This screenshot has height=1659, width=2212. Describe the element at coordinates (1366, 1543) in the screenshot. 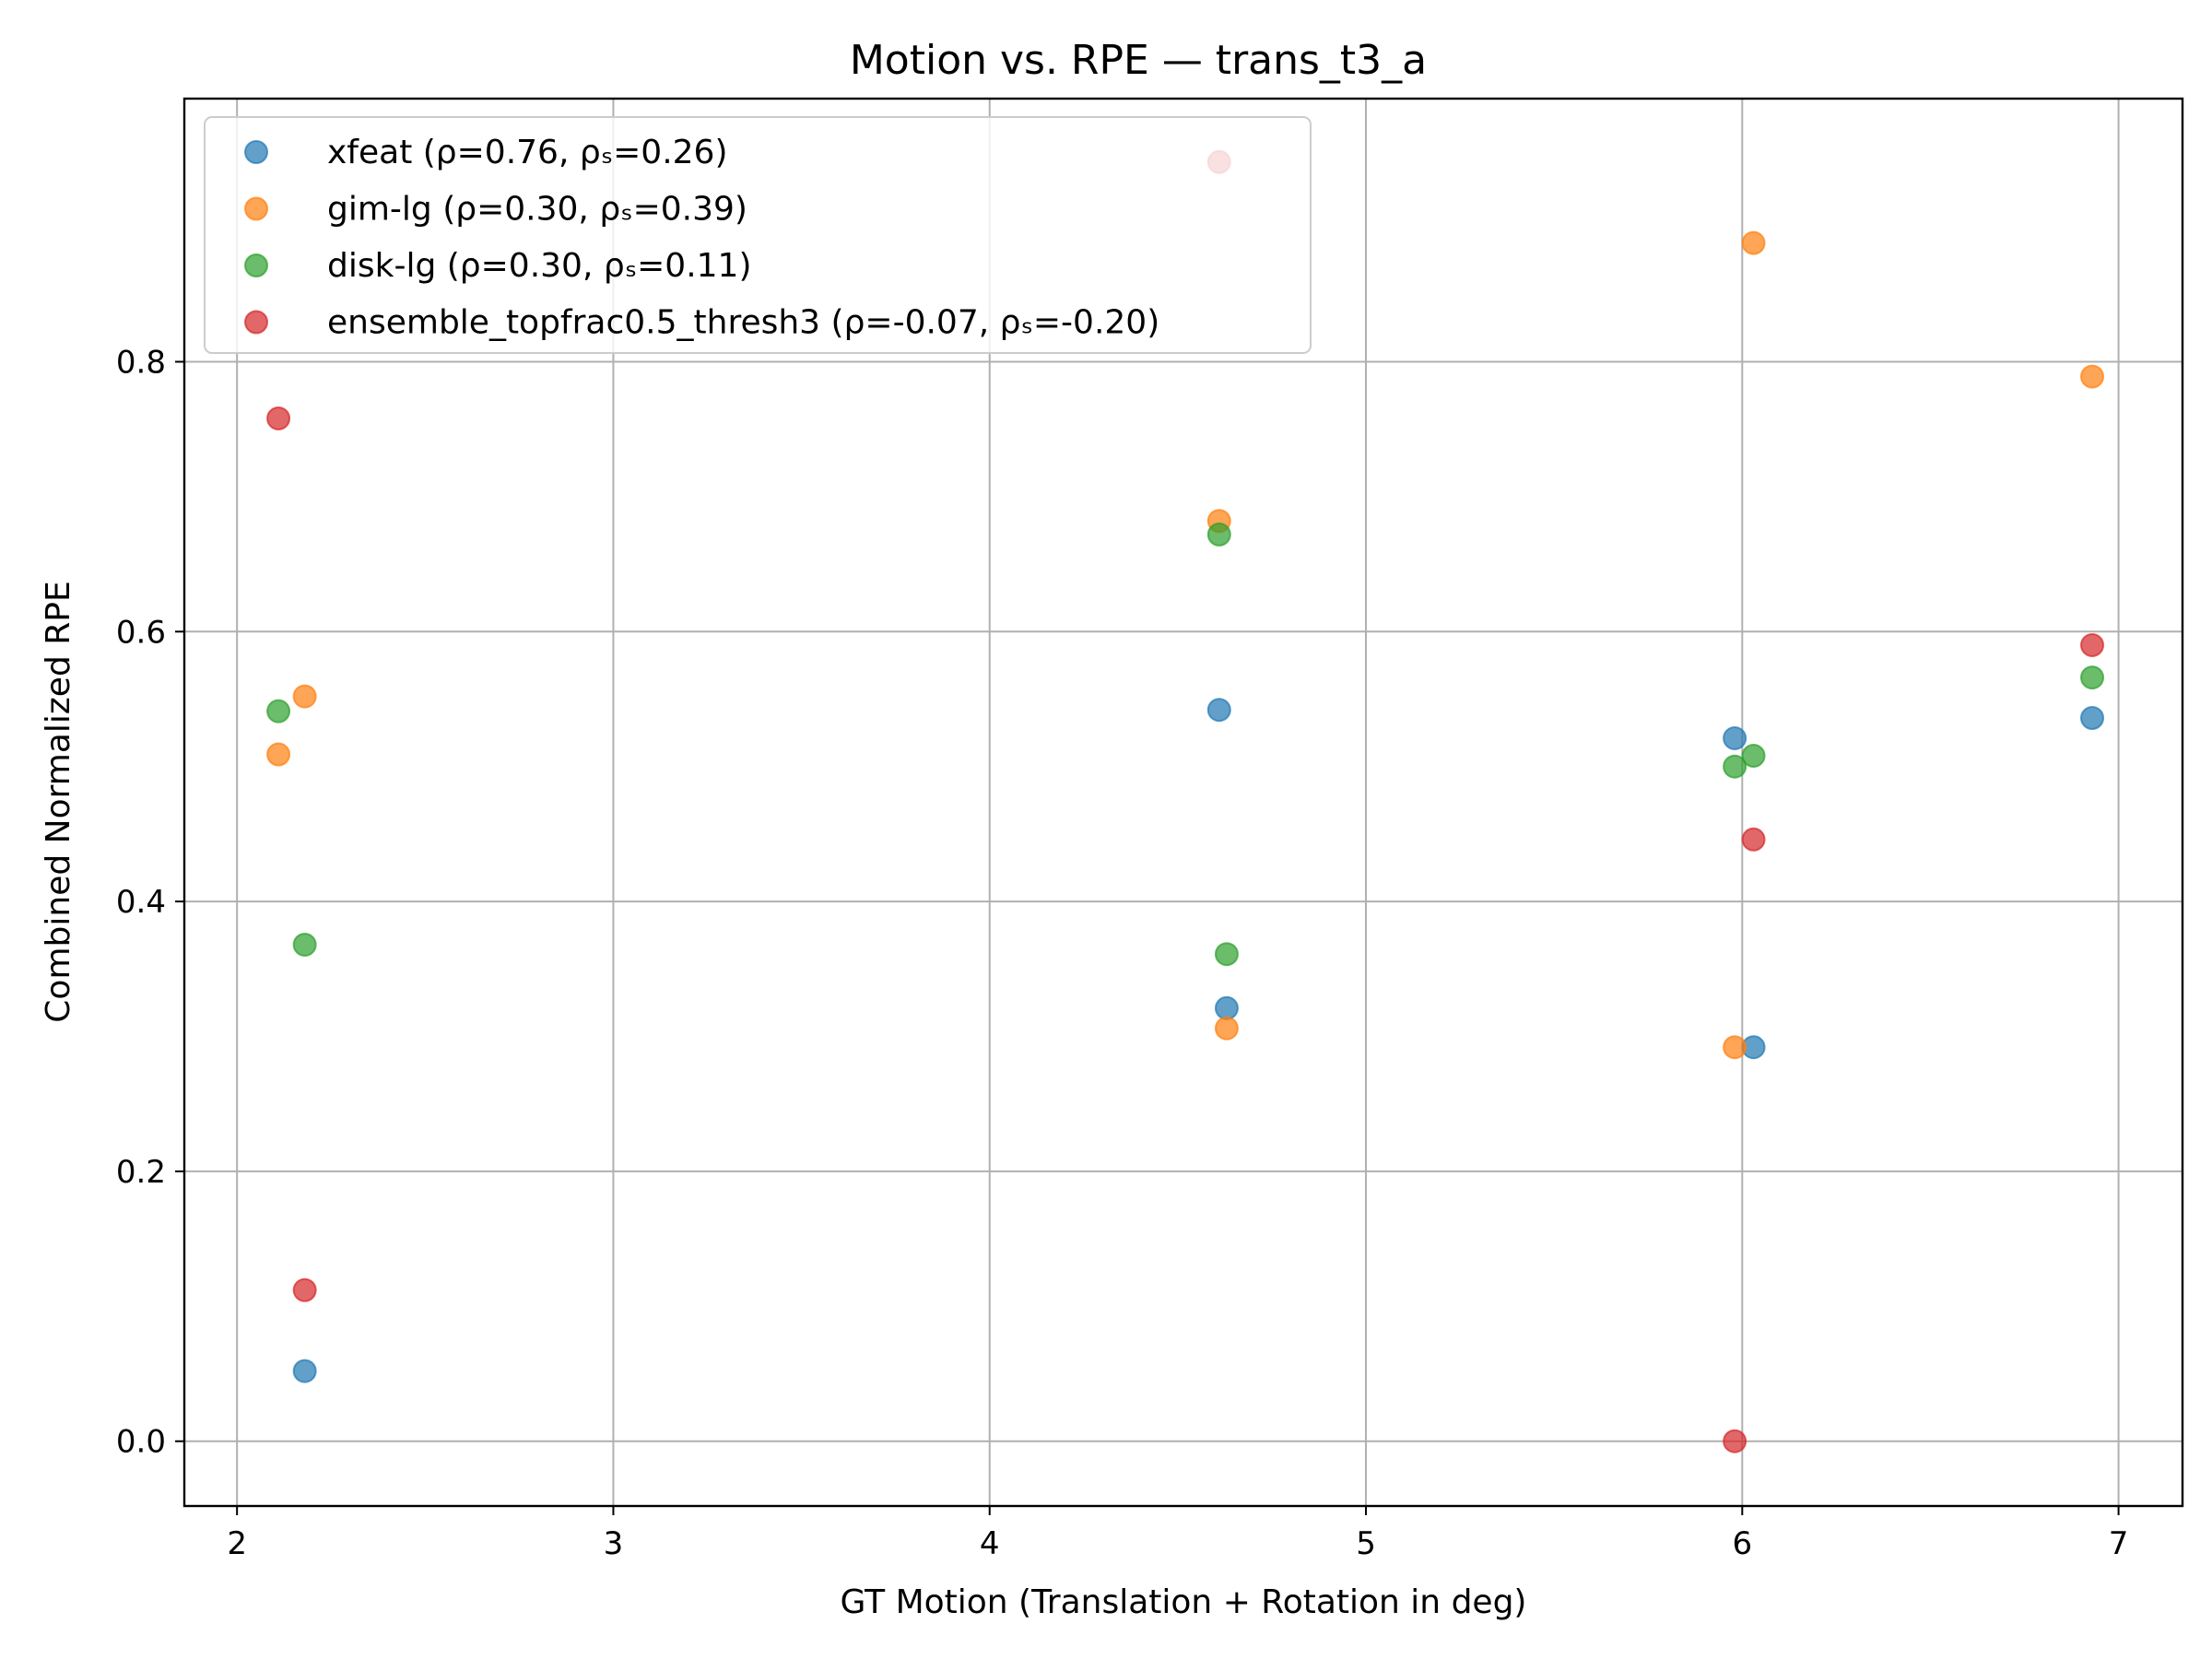

I see `x-tick-label: 5` at that location.